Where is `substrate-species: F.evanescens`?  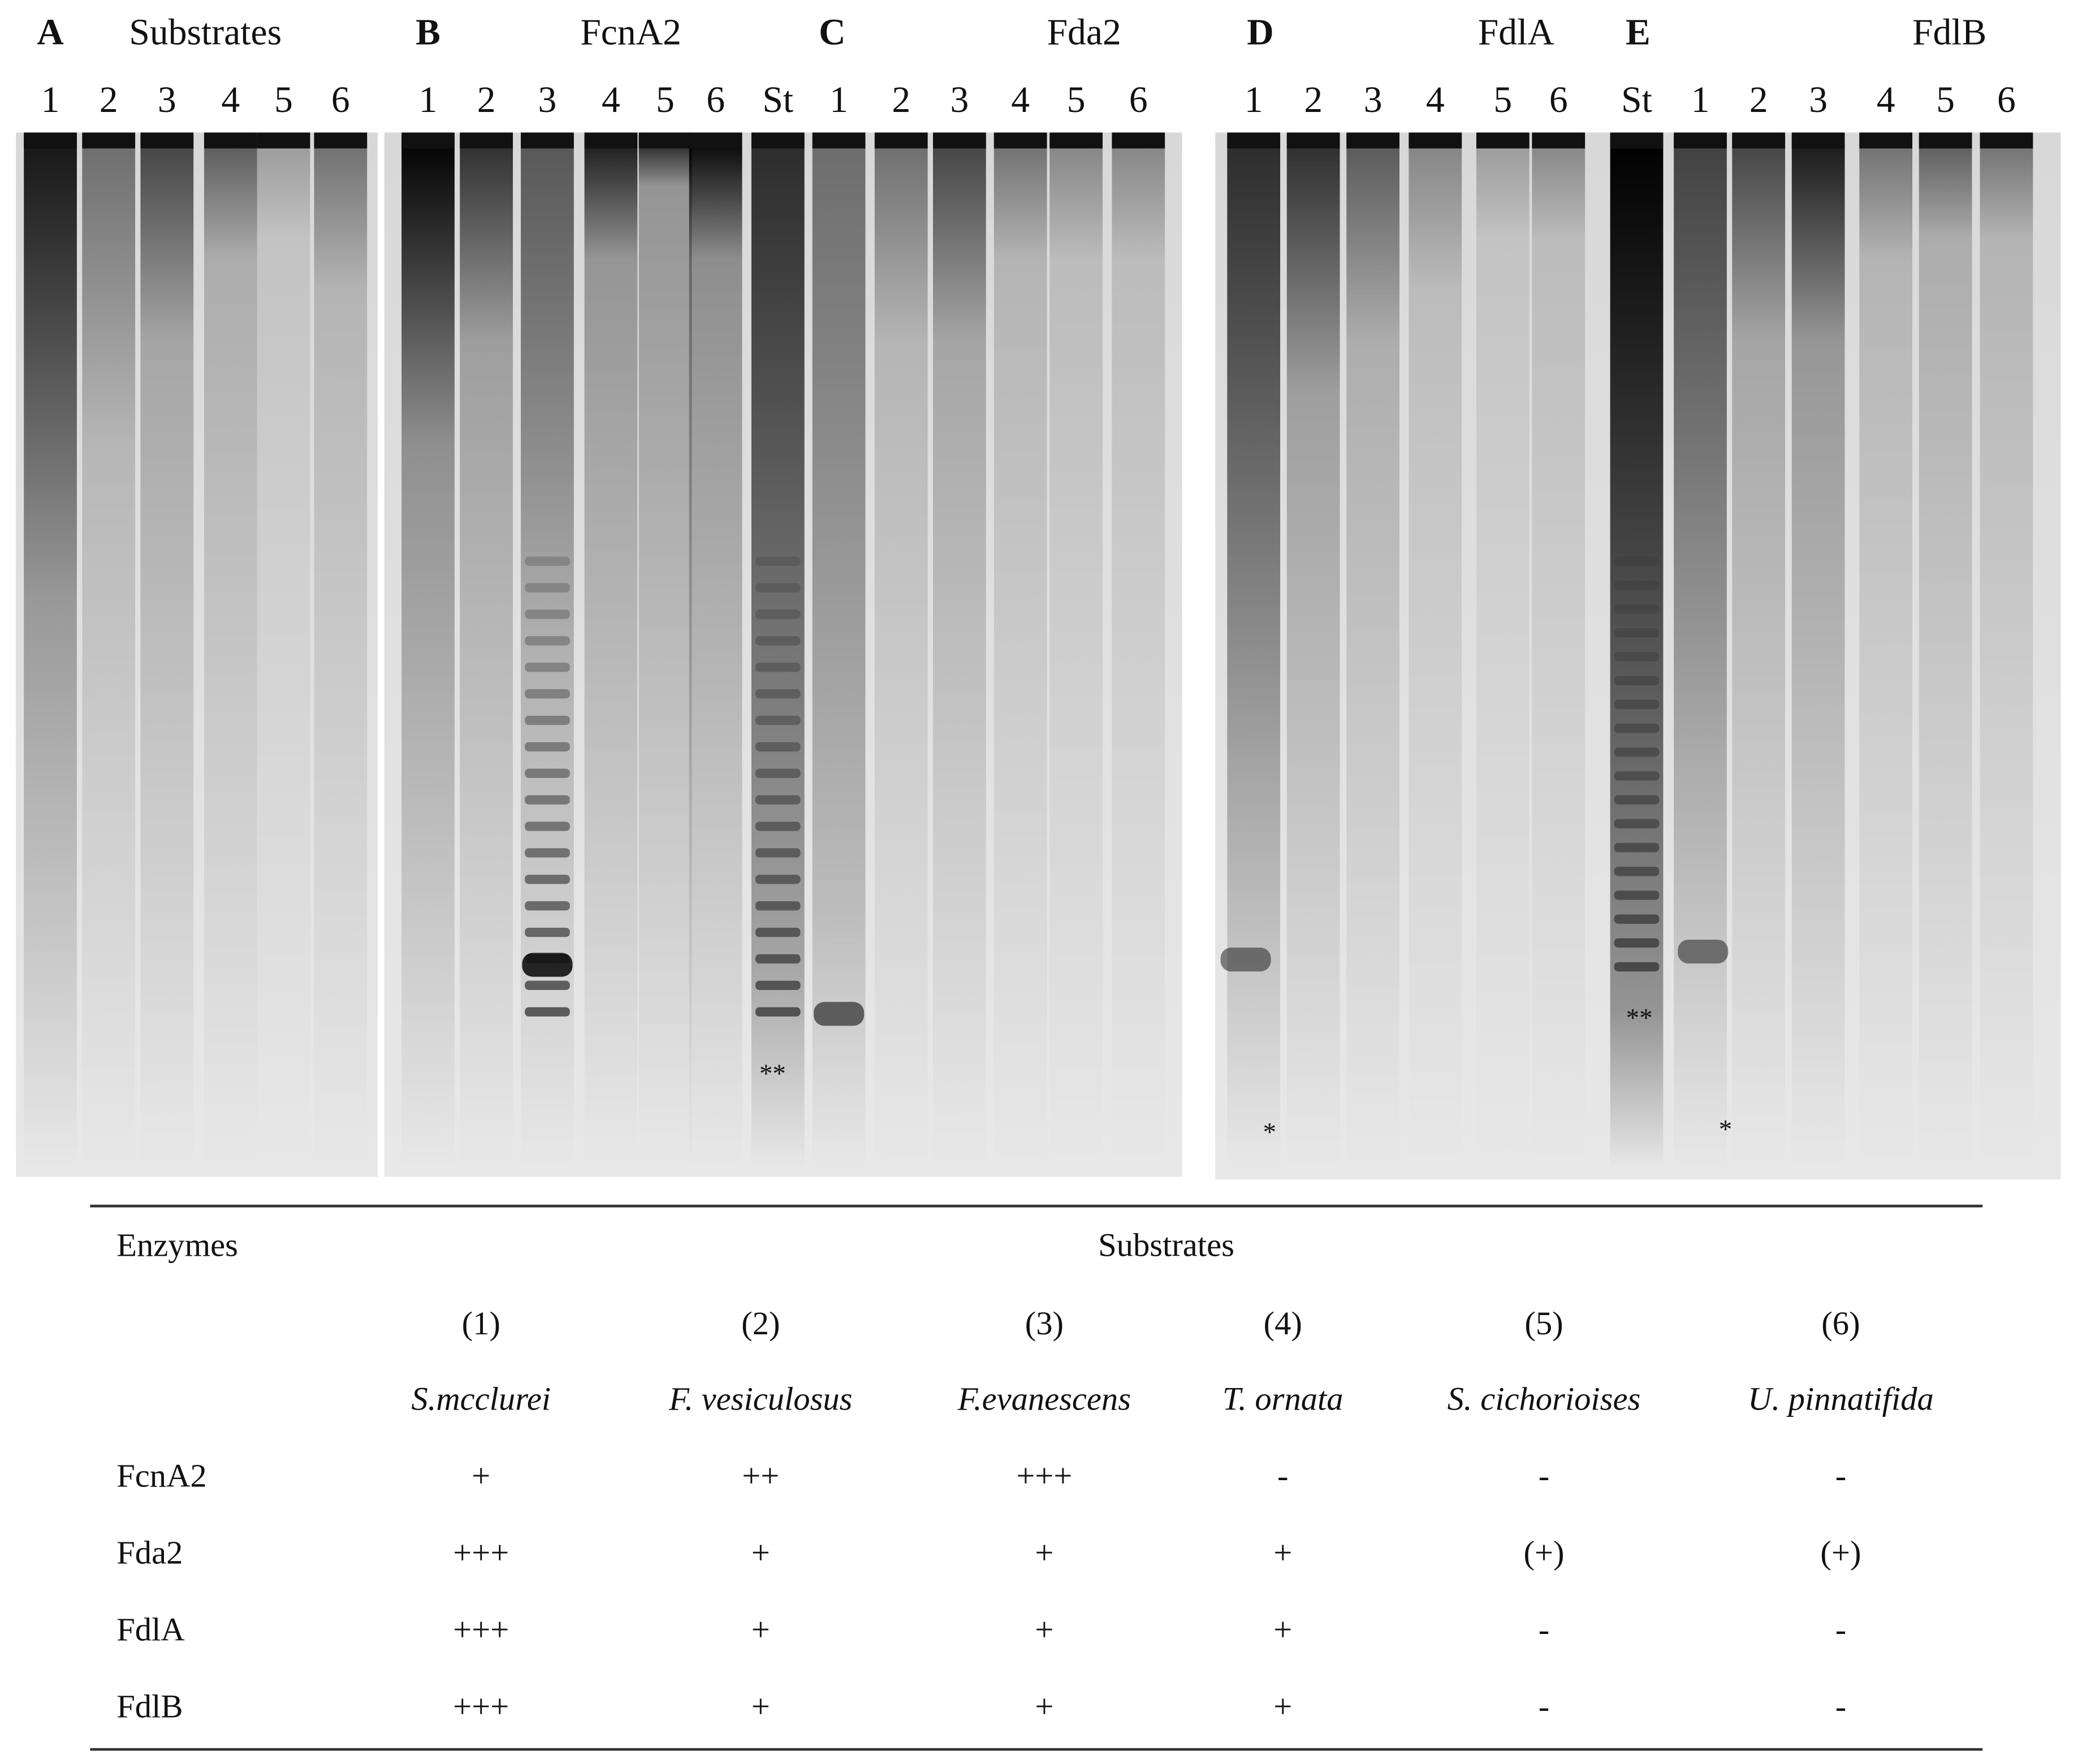
substrate-species: F.evanescens is located at coordinates (1044, 1399).